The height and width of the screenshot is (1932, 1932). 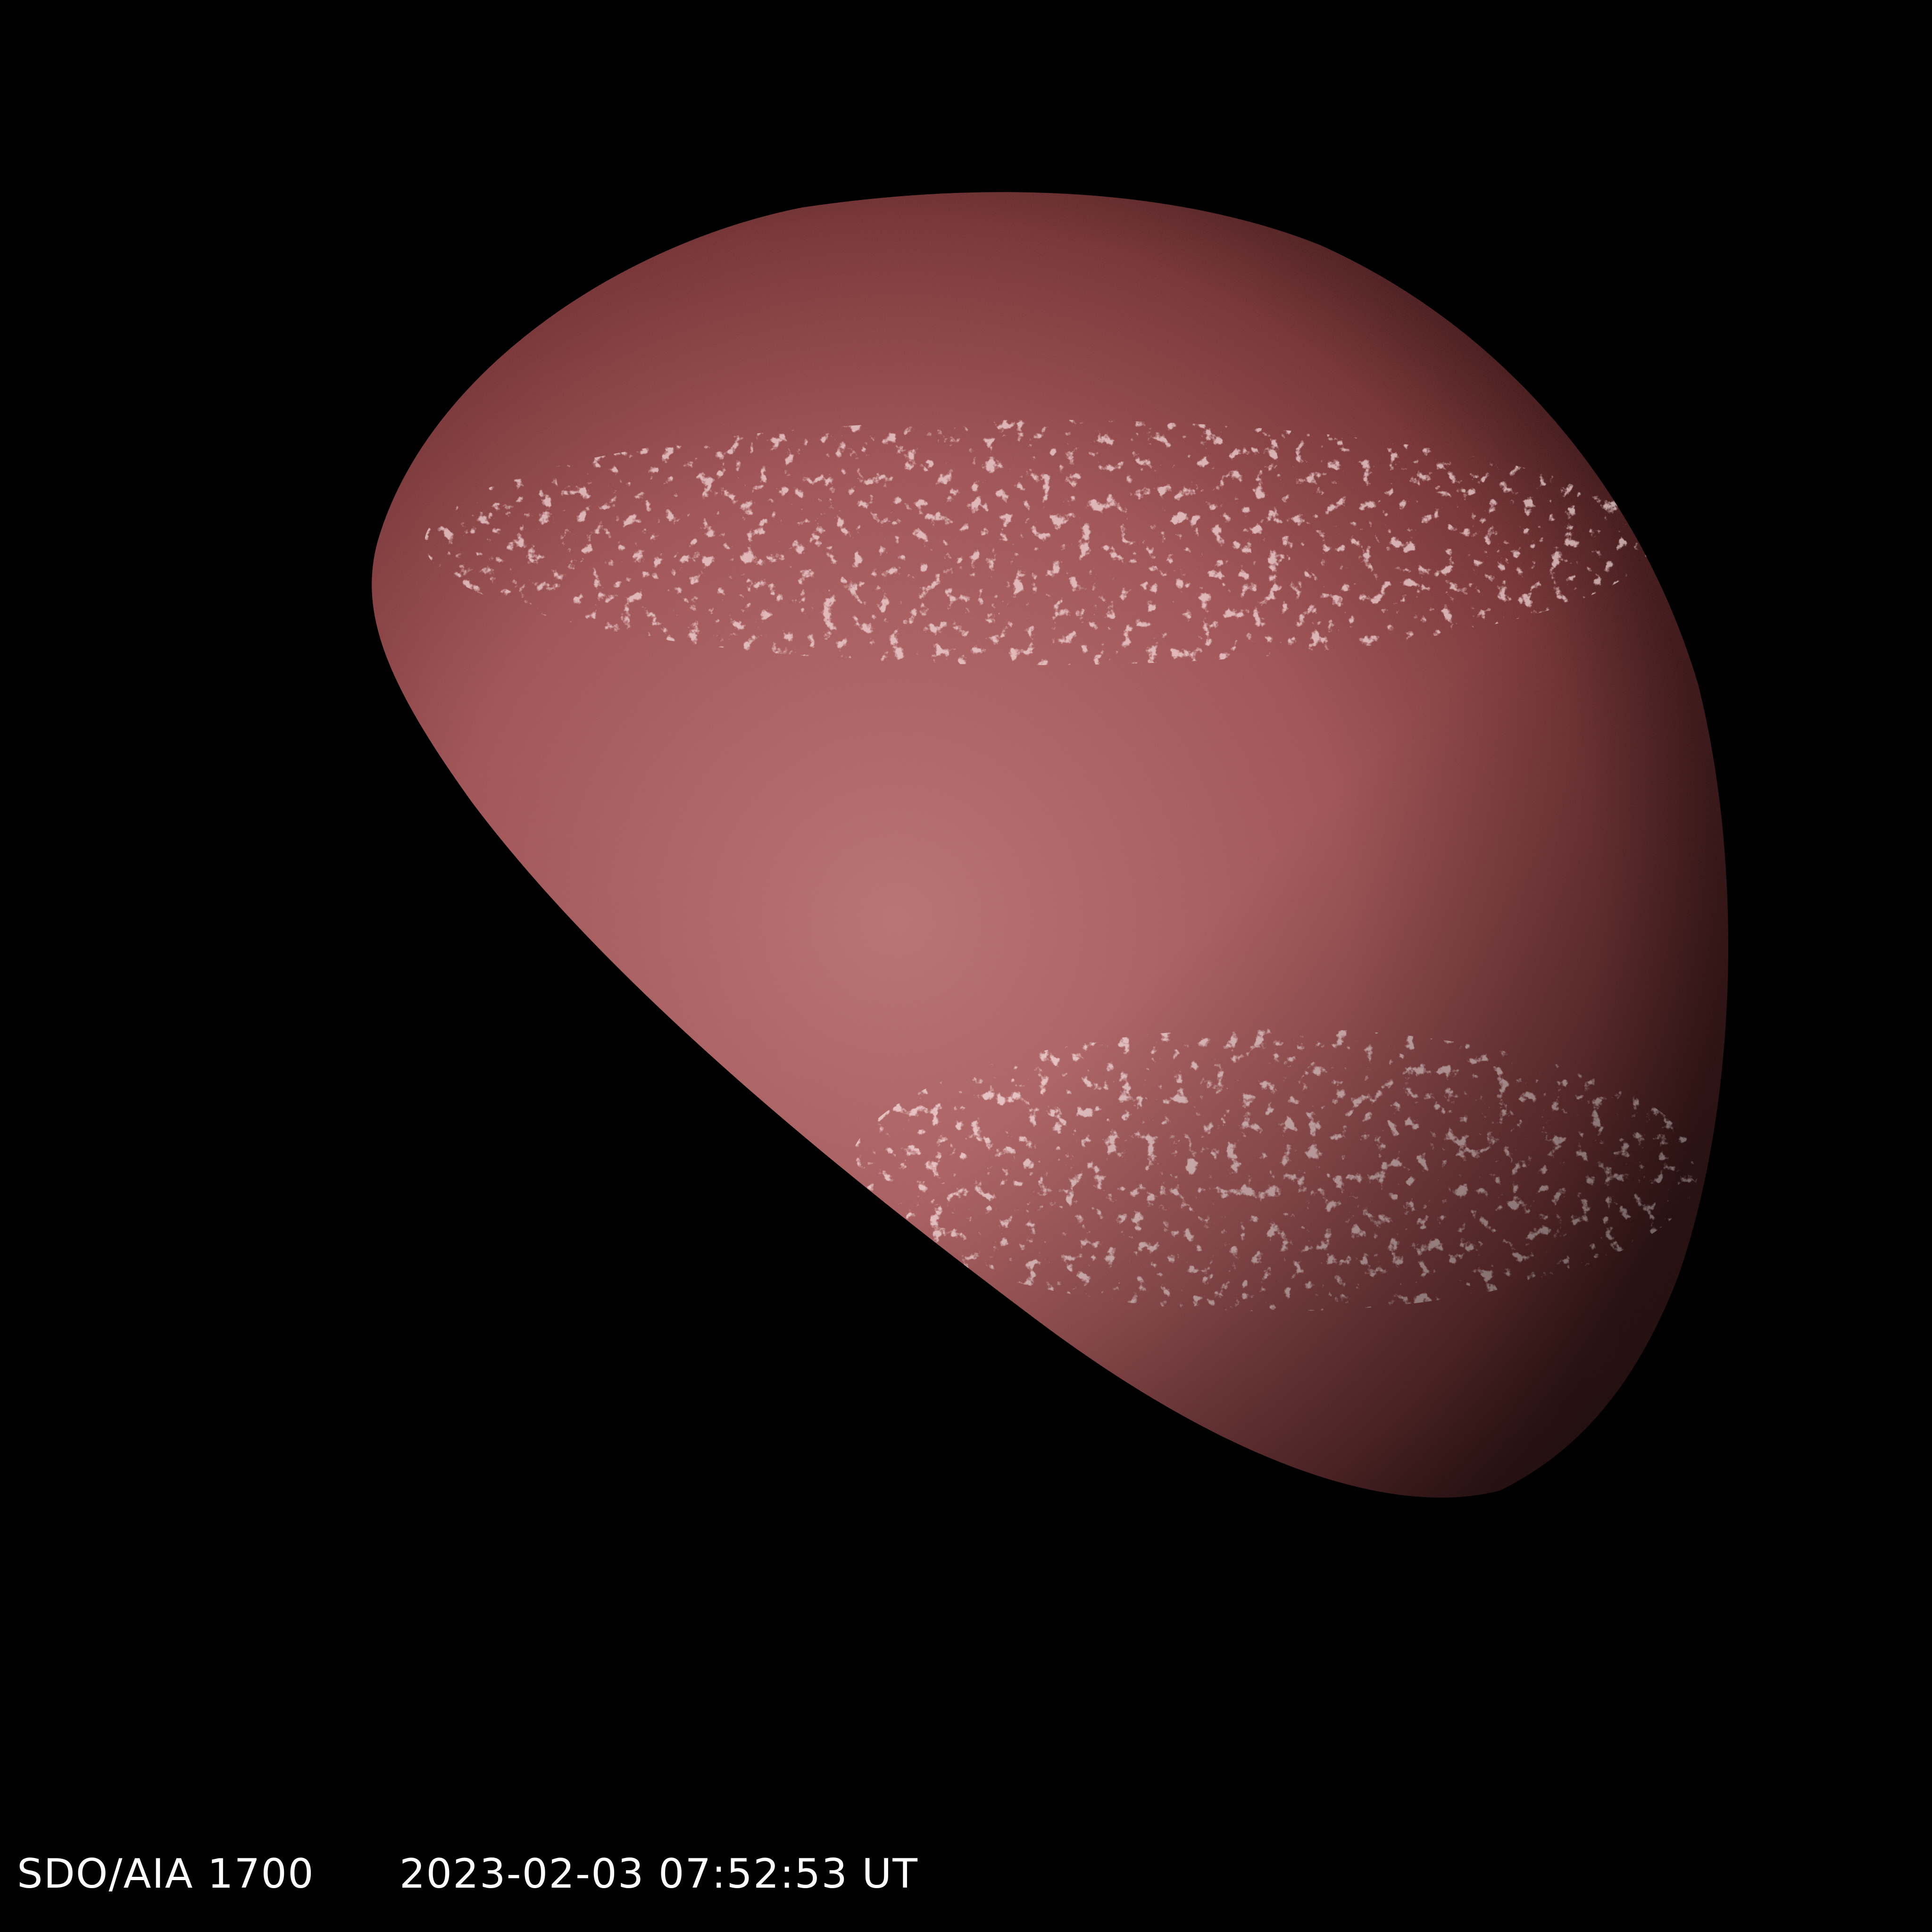 What do you see at coordinates (166, 1874) in the screenshot?
I see `instrument-label: SDO/AIA 1700` at bounding box center [166, 1874].